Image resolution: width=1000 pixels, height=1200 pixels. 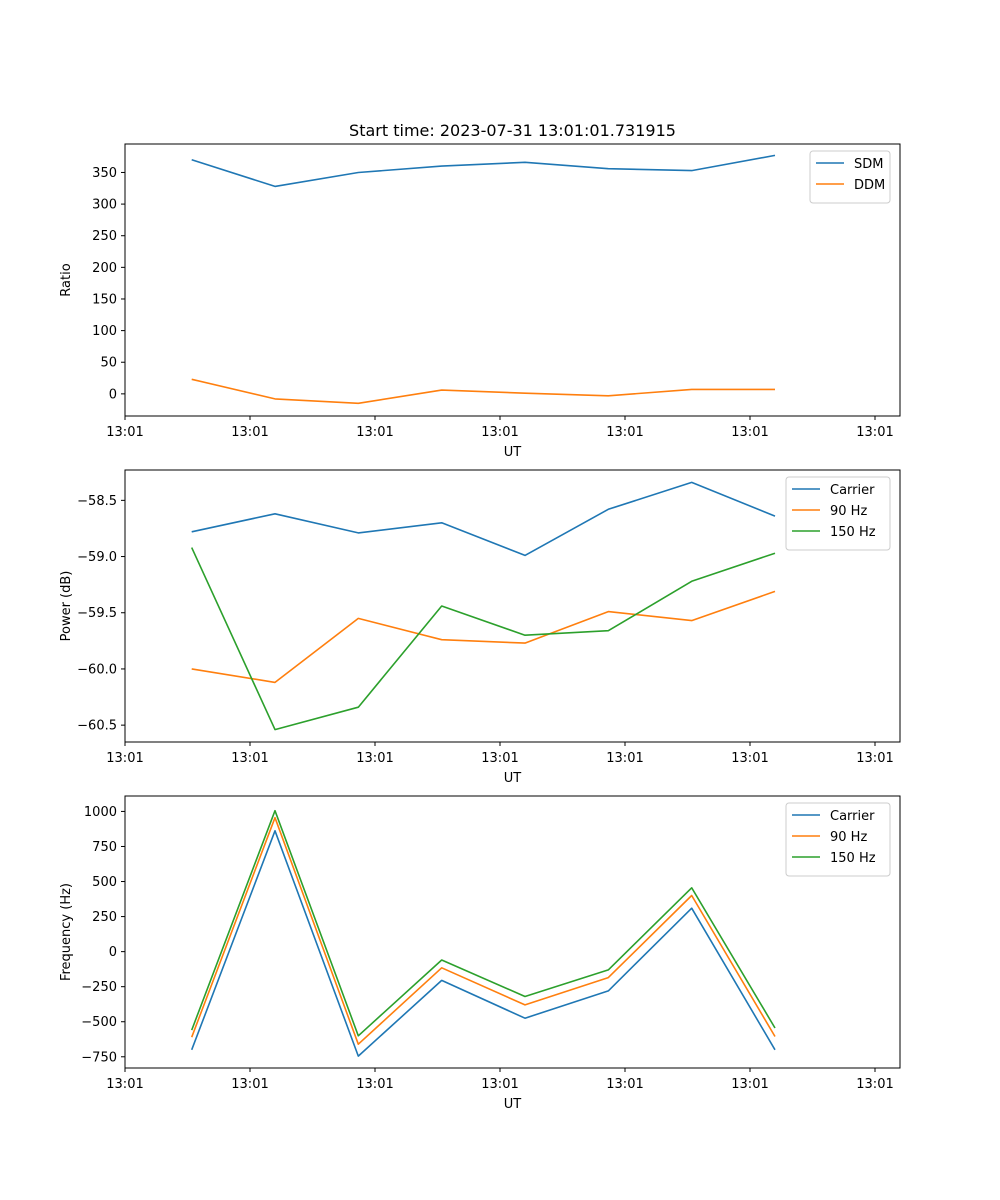 I want to click on ratio-y-tick-label: 250, so click(x=104, y=236).